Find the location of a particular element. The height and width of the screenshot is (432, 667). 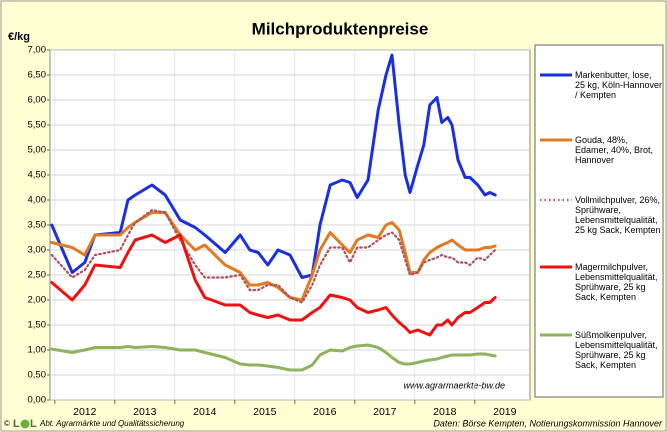

legend-label: Gouda, 48%, Edamer, 40%, Brot, Hannover is located at coordinates (614, 150).